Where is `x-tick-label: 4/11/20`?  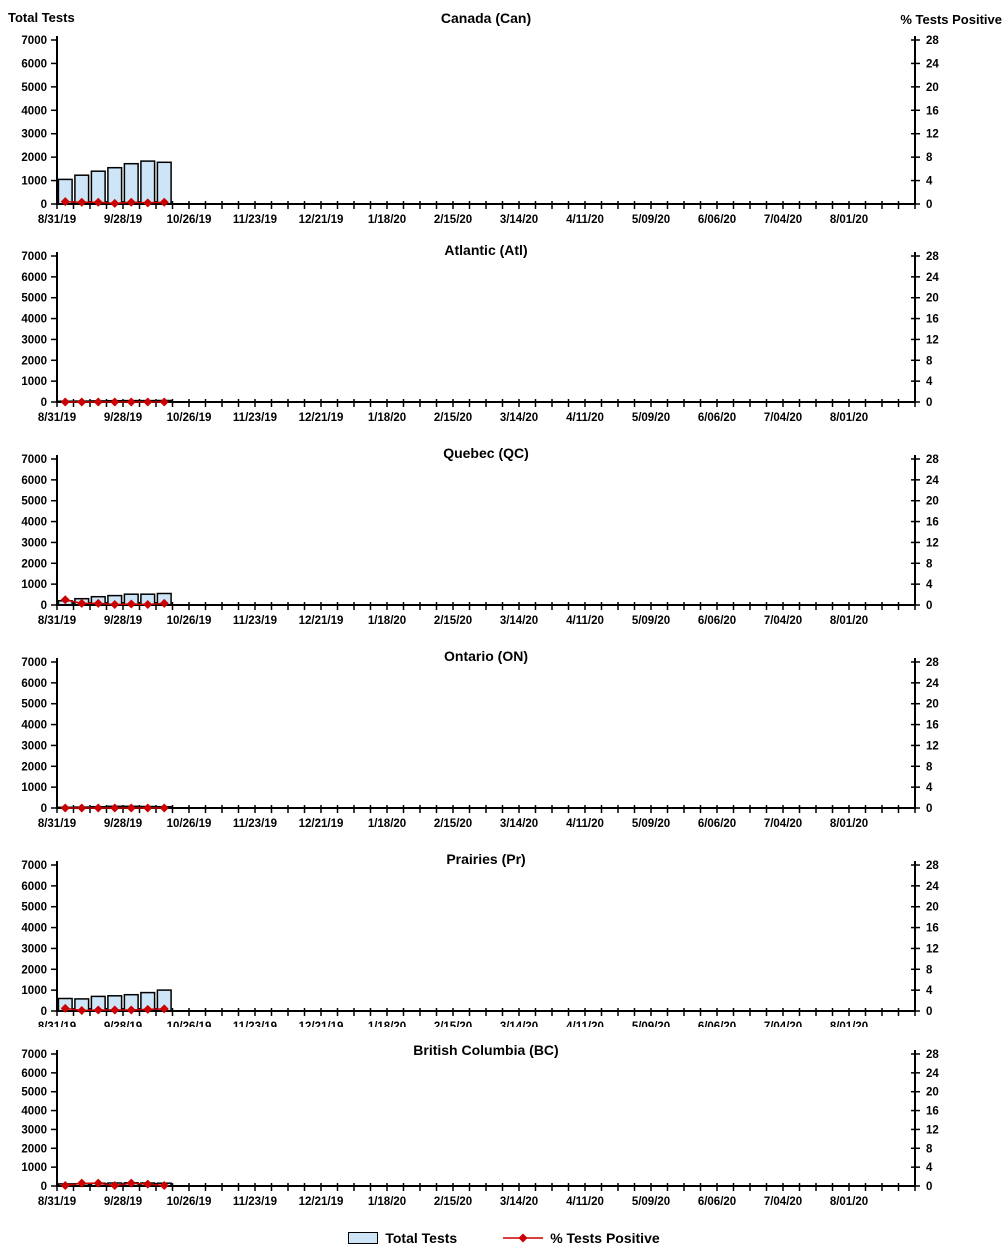 x-tick-label: 4/11/20 is located at coordinates (585, 824).